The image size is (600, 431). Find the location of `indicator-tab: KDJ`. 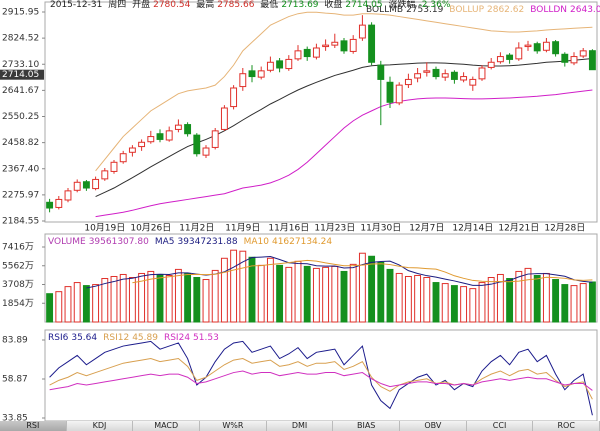

indicator-tab: KDJ is located at coordinates (100, 426).